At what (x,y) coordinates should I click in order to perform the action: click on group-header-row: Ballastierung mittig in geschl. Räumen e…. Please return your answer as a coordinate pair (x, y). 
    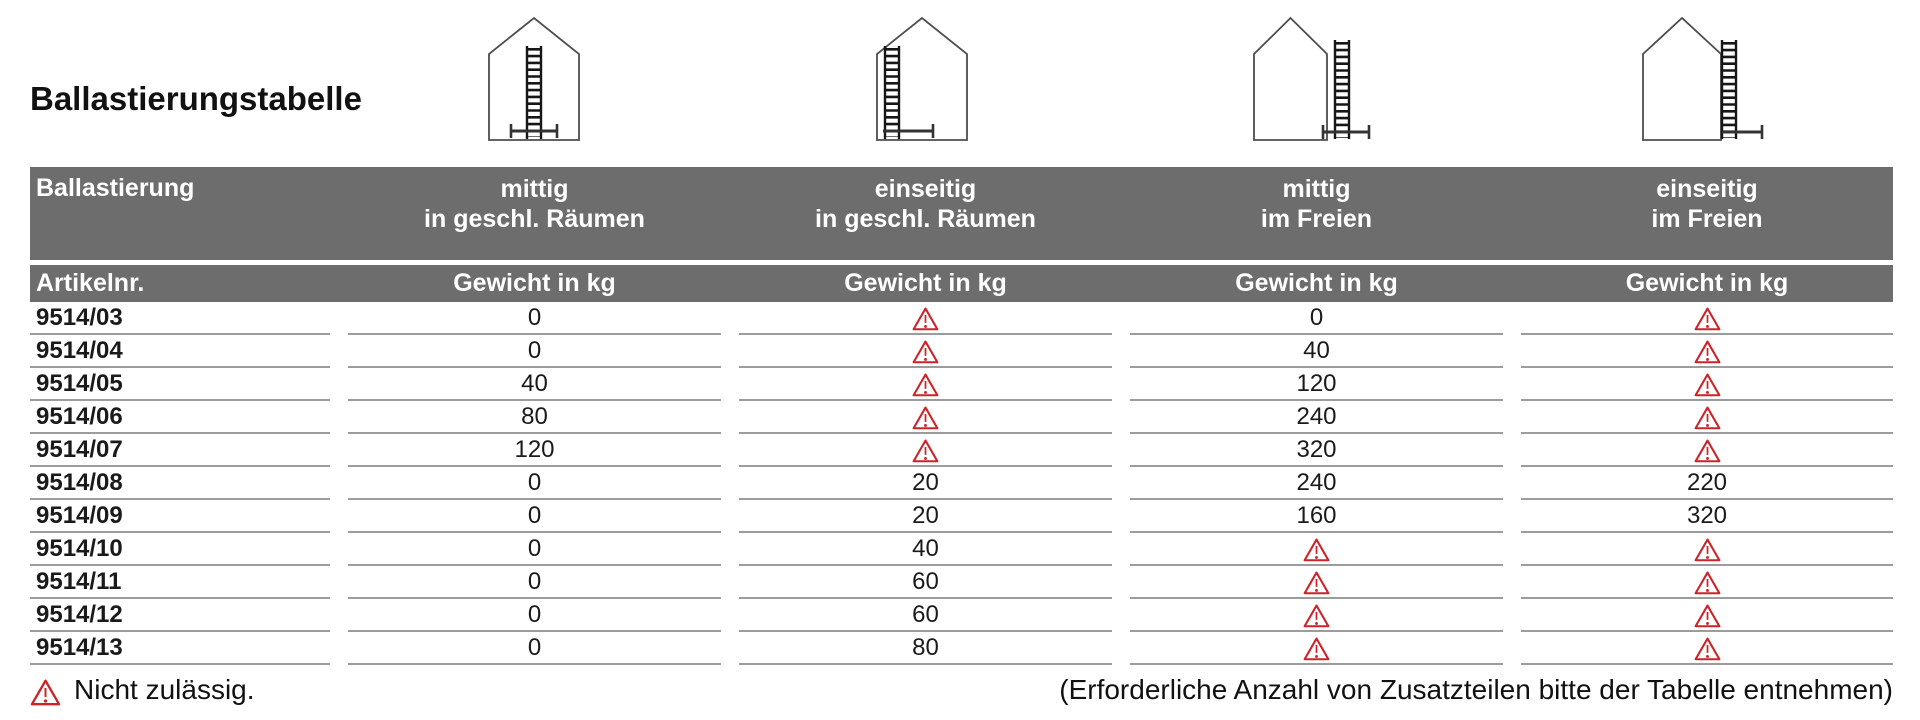
    Looking at the image, I should click on (961, 216).